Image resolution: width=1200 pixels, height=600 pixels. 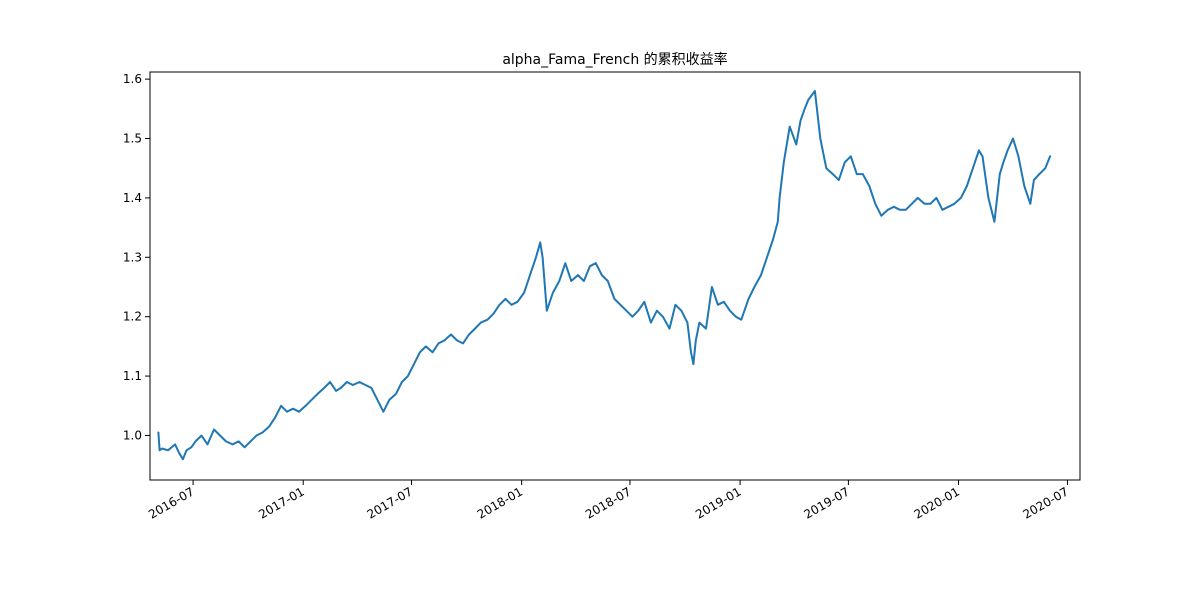 I want to click on x-tick-label: 2016-07, so click(x=171, y=502).